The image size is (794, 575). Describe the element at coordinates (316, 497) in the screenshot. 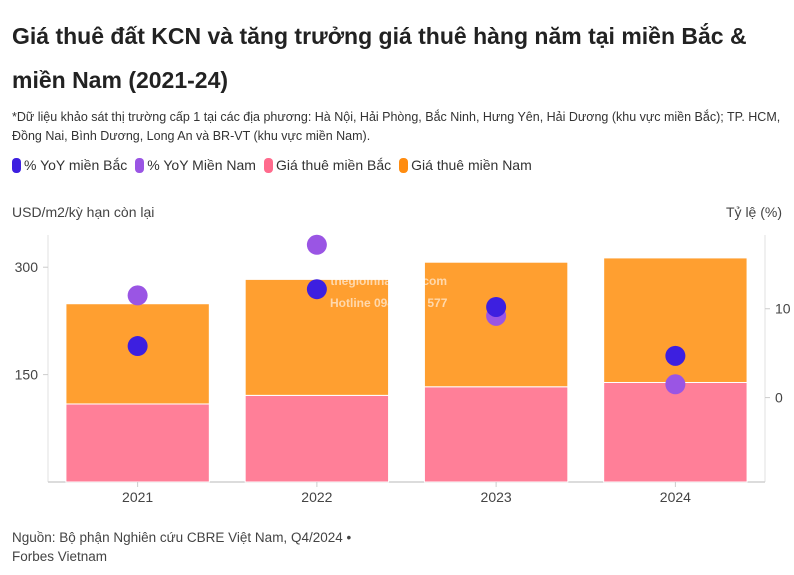

I see `x-tick-label: 2022` at that location.